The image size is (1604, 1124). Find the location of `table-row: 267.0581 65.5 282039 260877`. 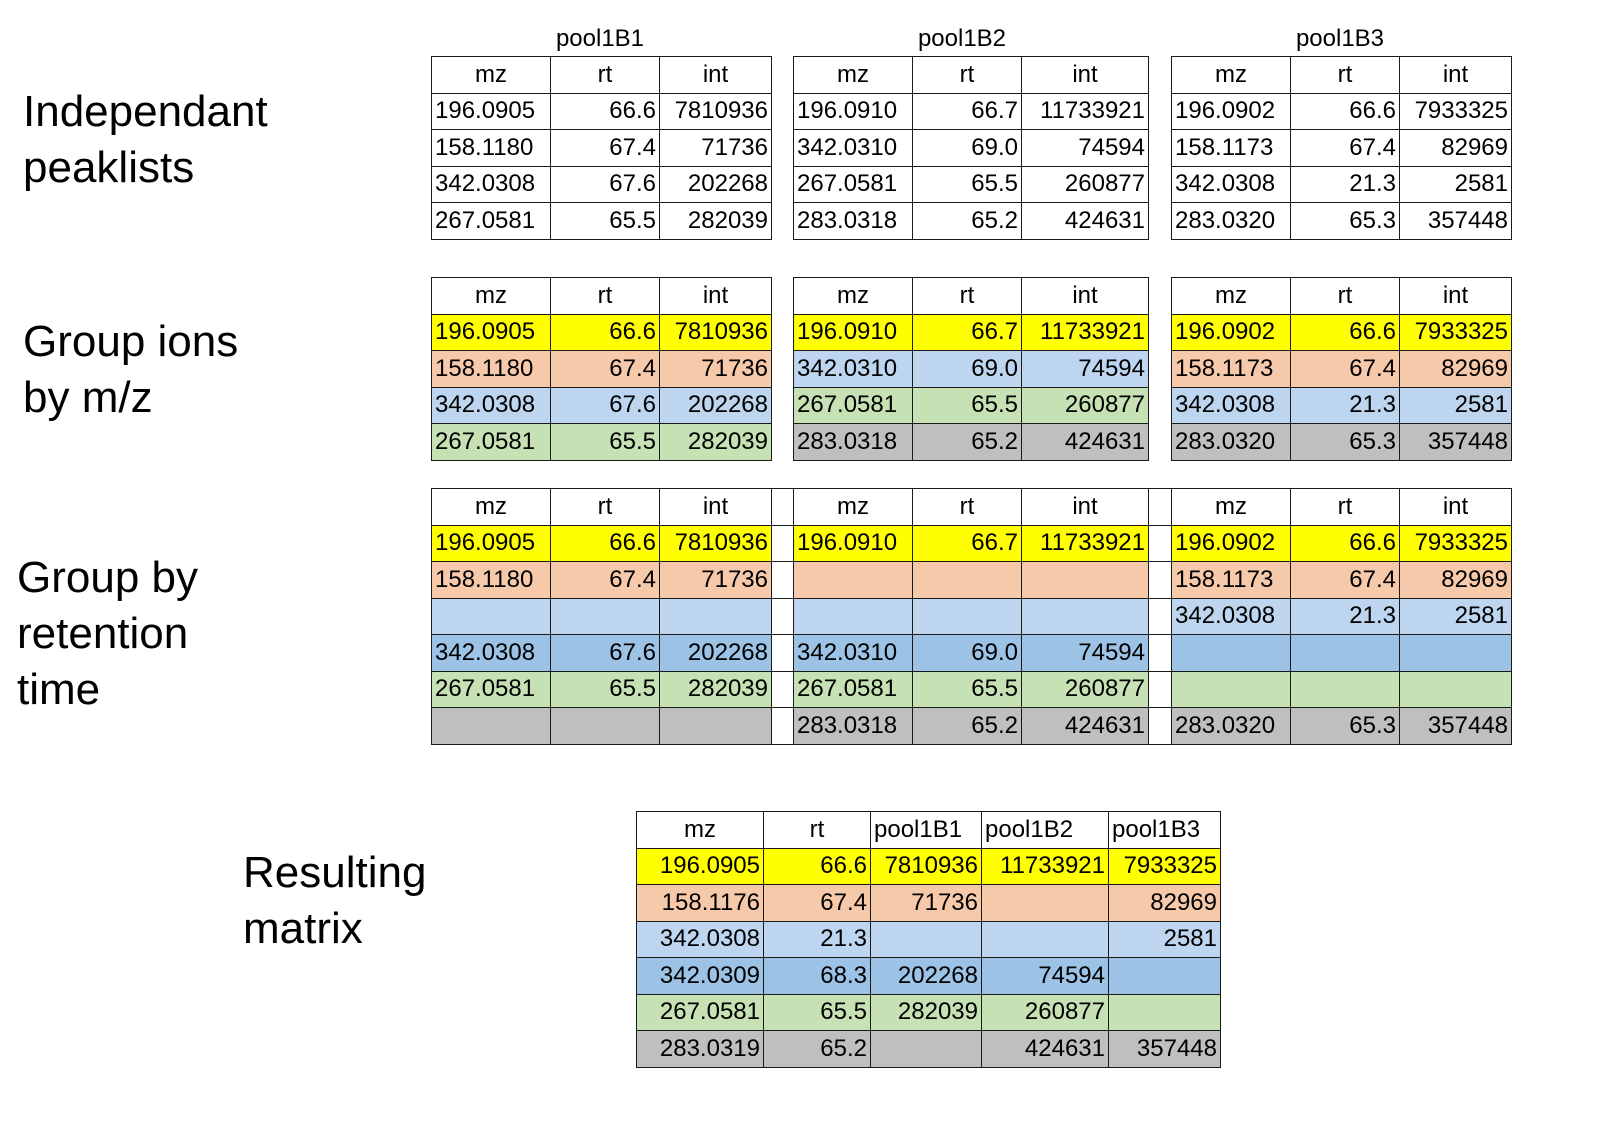

table-row: 267.0581 65.5 282039 260877 is located at coordinates (928, 1012).